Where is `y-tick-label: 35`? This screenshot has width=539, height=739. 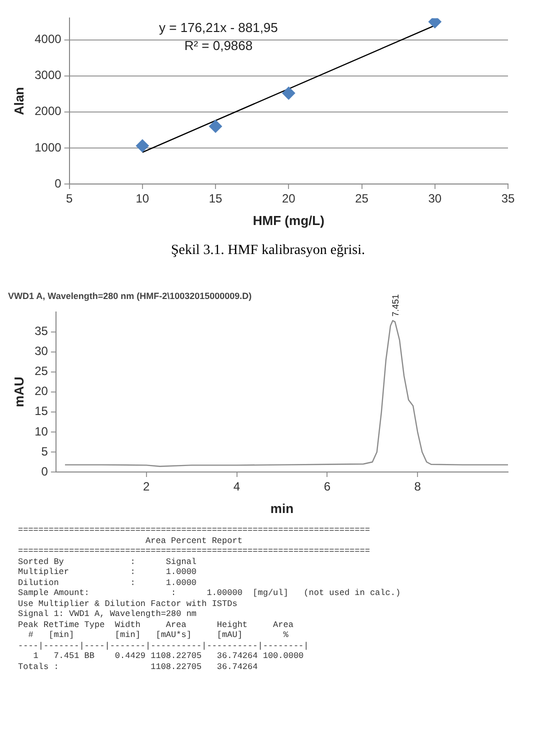 y-tick-label: 35 is located at coordinates (41, 331).